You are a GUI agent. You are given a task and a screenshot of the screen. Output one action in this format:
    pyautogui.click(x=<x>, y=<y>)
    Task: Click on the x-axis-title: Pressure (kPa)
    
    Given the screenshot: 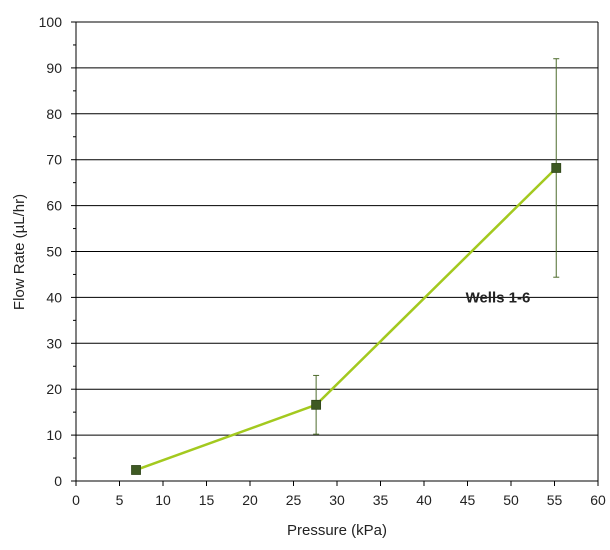 What is the action you would take?
    pyautogui.click(x=337, y=530)
    